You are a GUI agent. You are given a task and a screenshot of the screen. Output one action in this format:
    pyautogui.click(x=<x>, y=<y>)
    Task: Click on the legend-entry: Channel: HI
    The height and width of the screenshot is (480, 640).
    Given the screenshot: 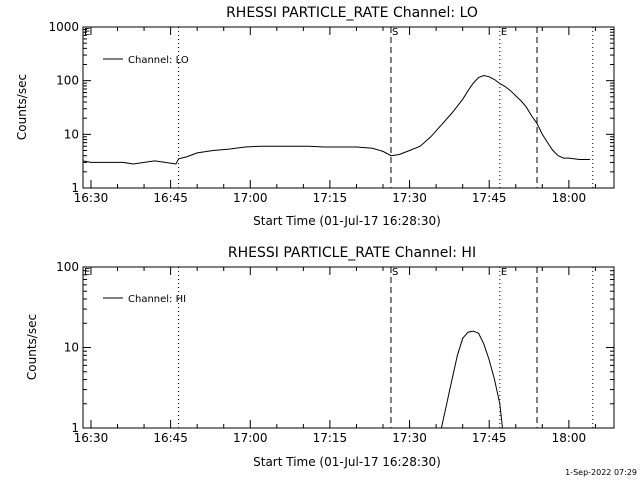 What is the action you would take?
    pyautogui.click(x=157, y=299)
    